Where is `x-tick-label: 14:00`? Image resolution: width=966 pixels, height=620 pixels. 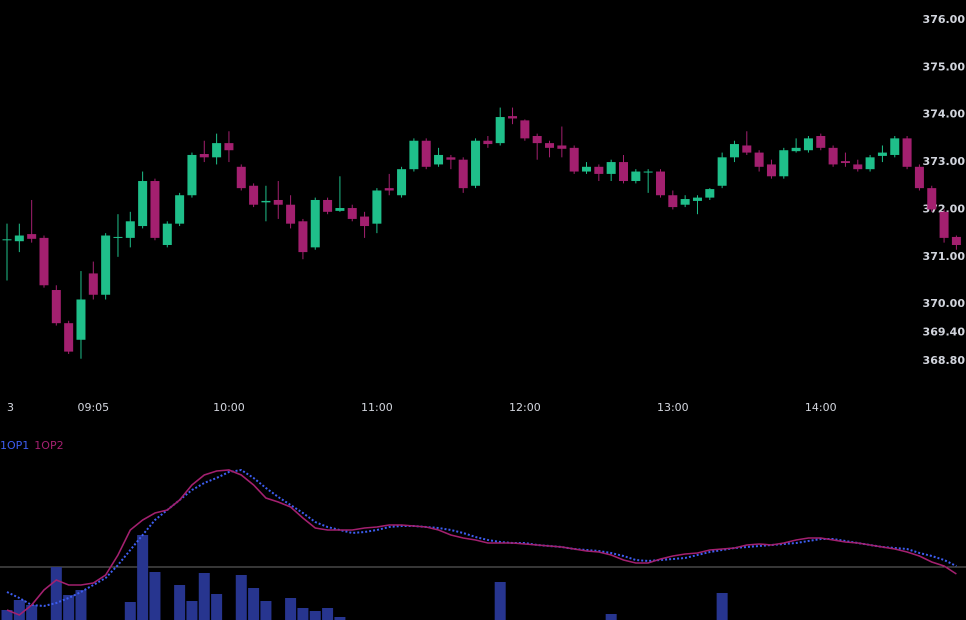
x-tick-label: 14:00 is located at coordinates (821, 407).